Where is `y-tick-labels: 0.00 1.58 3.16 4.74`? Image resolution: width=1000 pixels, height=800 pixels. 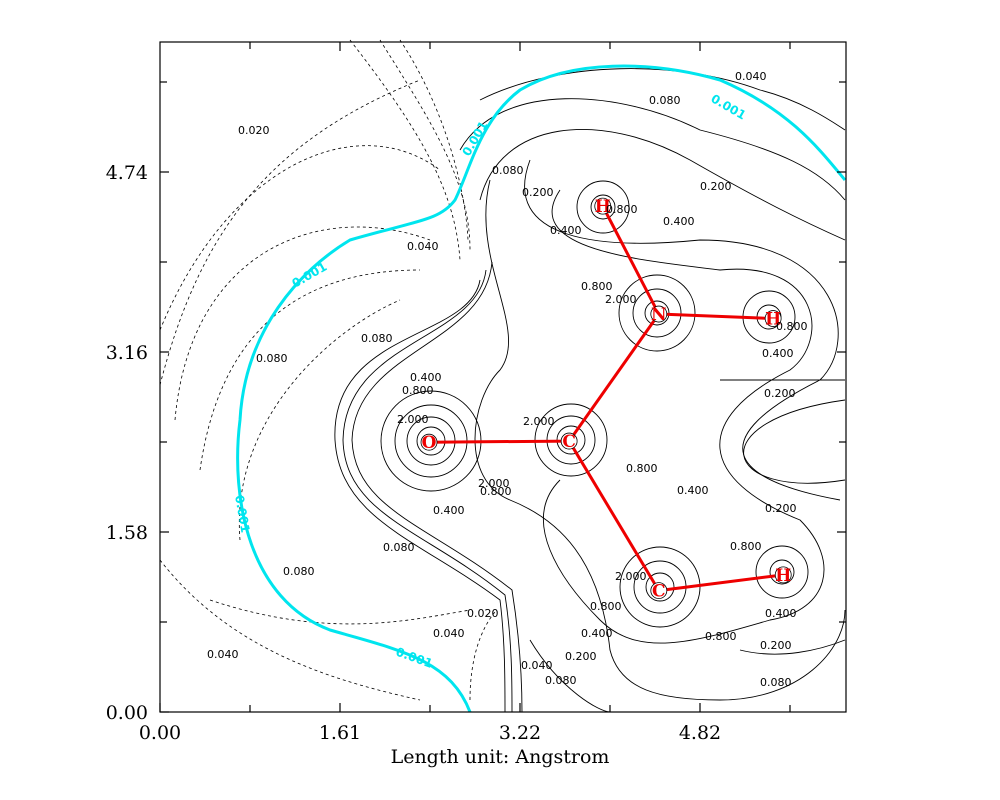
y-tick-labels: 0.00 1.58 3.16 4.74 is located at coordinates (127, 443).